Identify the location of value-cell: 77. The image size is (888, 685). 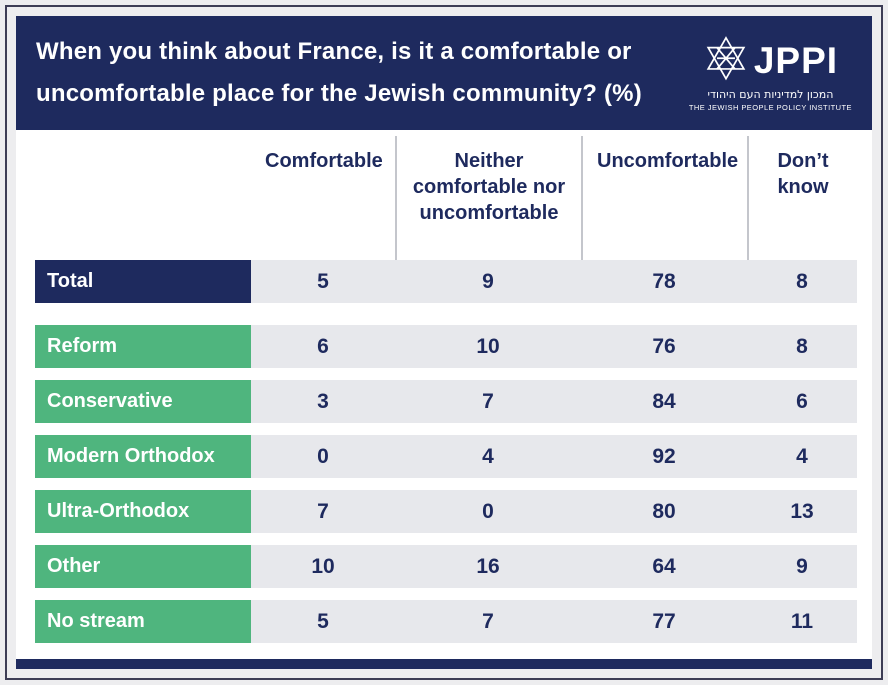
(664, 621).